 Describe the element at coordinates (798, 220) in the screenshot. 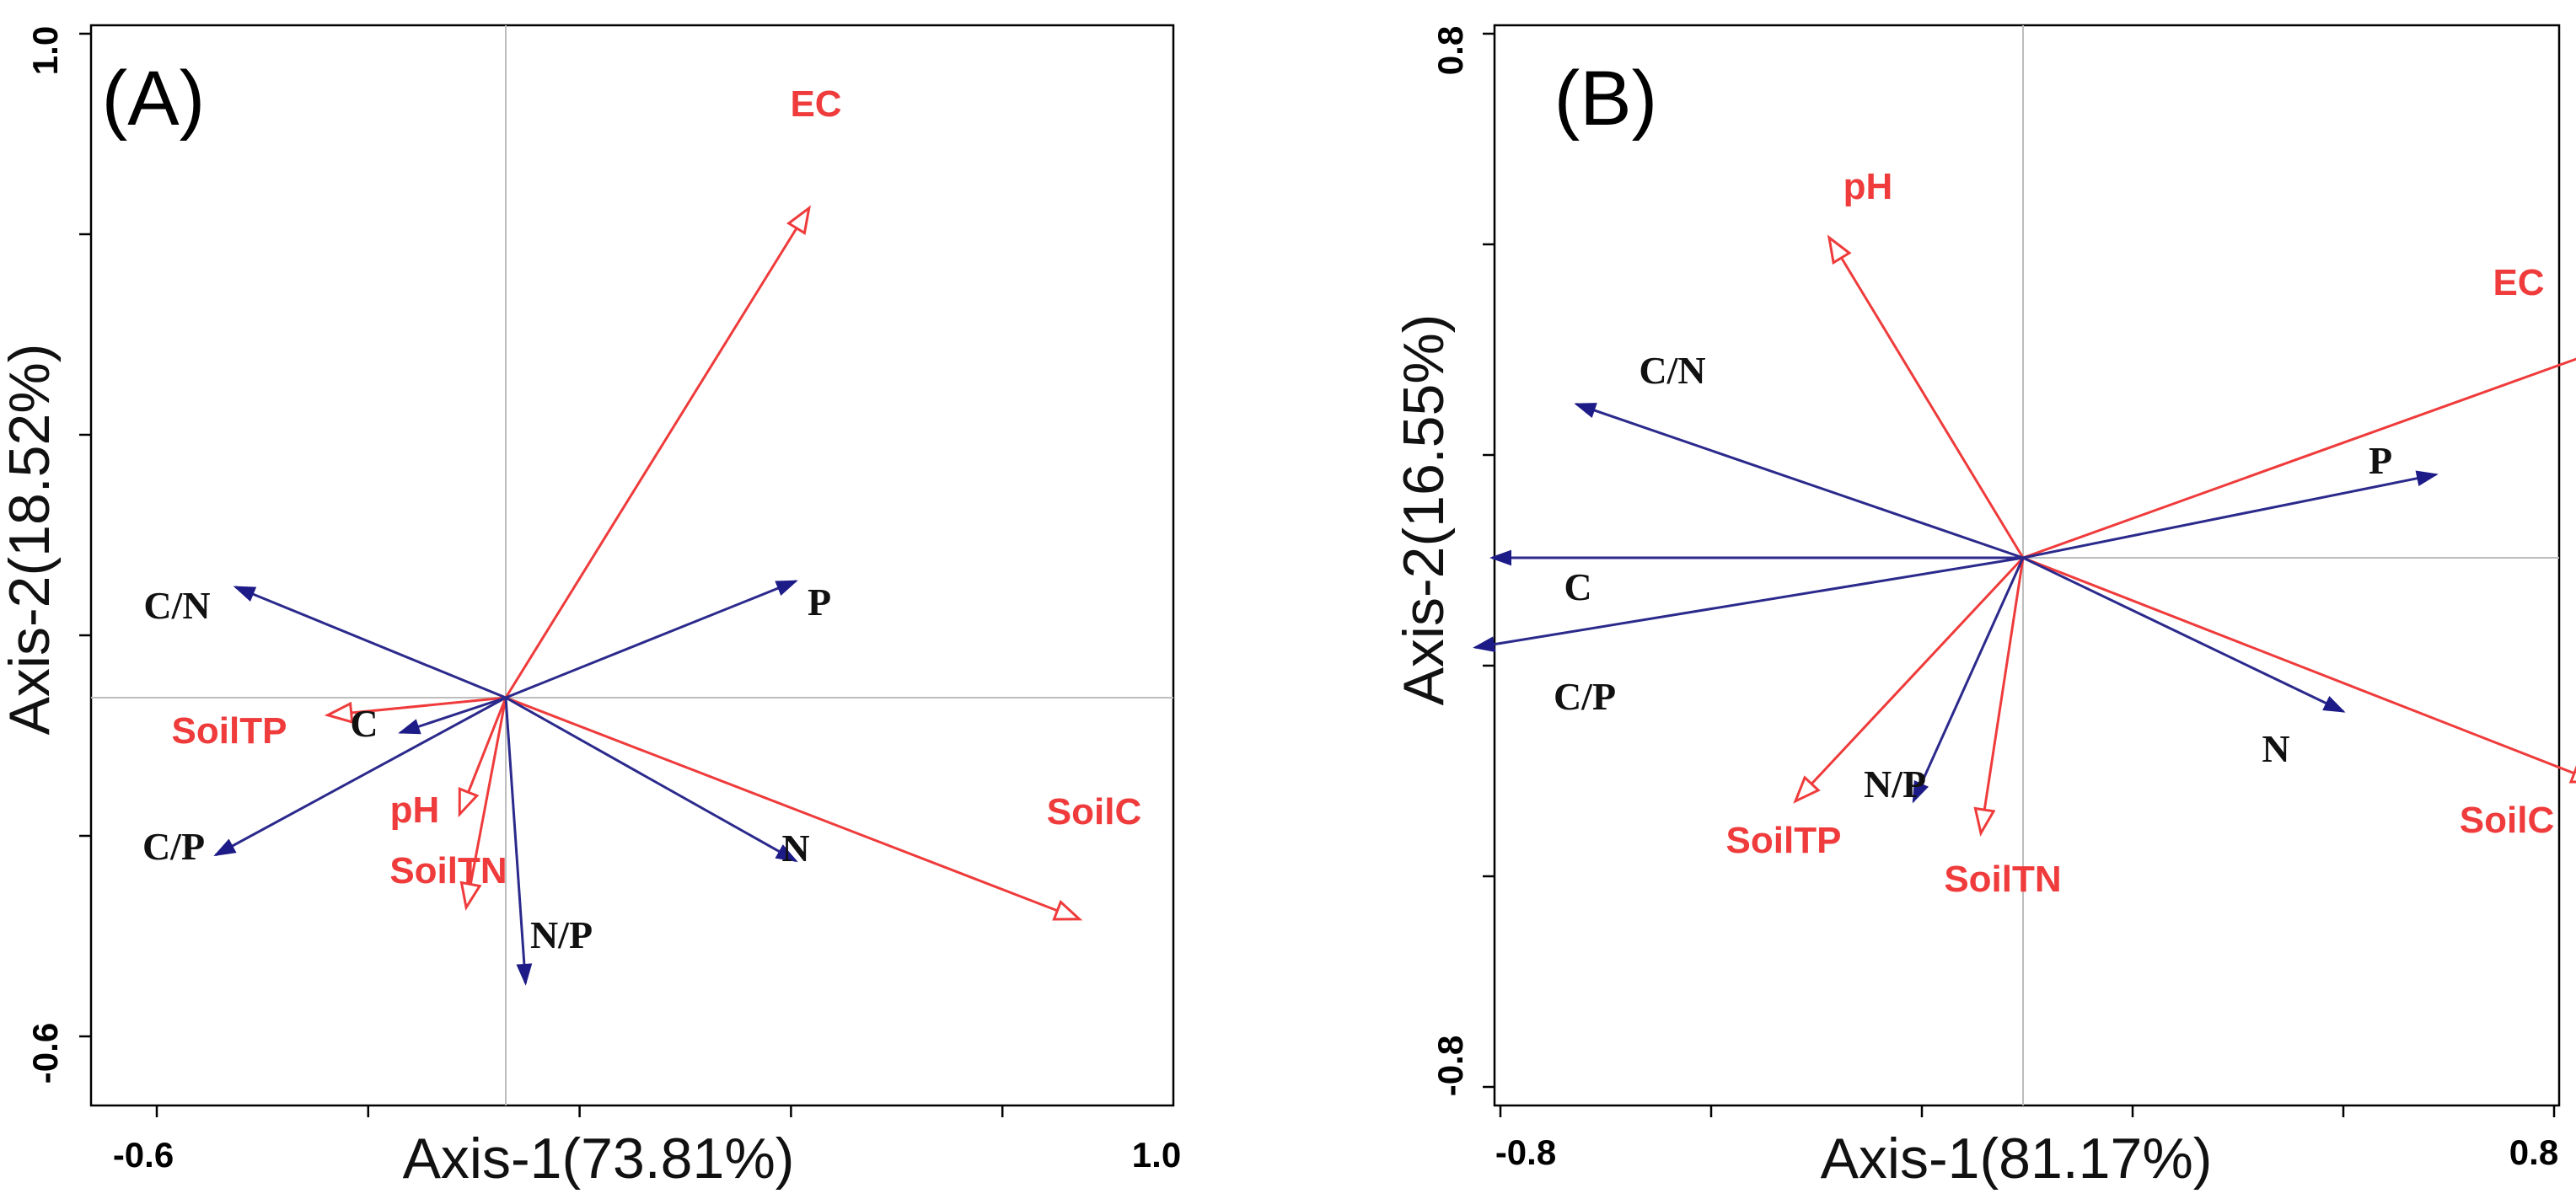

I see `ec-arrow-head` at that location.